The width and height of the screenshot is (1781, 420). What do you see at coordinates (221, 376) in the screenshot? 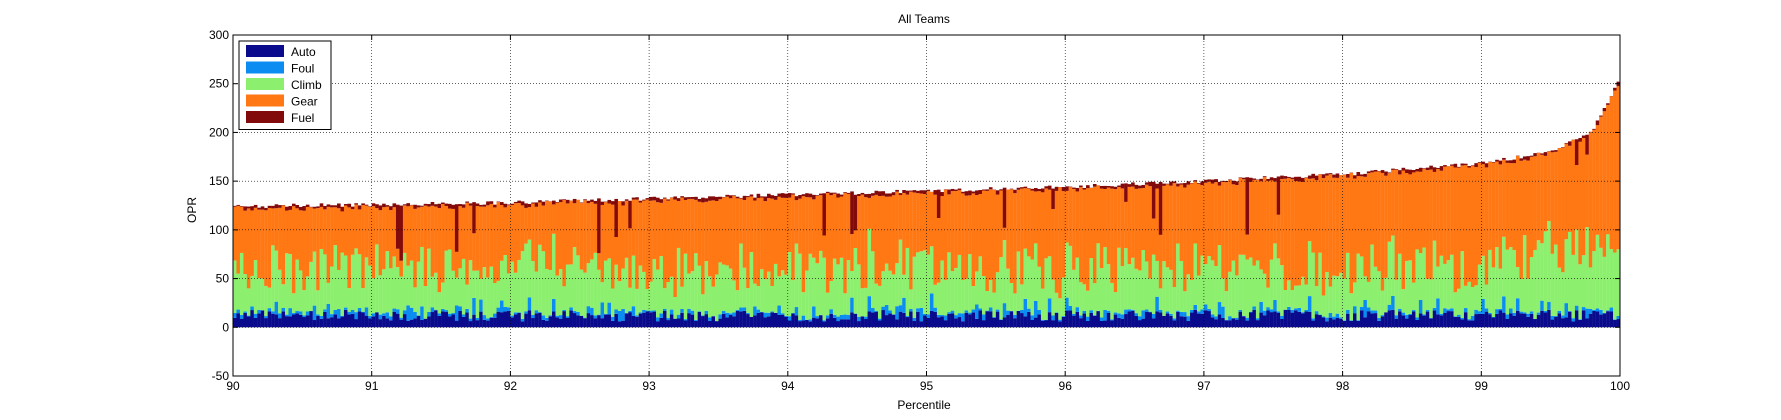
I see `y-tick-label: -50` at bounding box center [221, 376].